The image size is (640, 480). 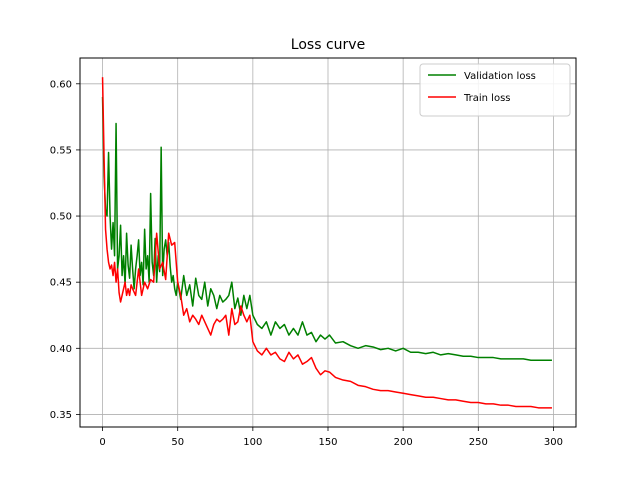 I want to click on legend: Validation loss Train loss, so click(x=495, y=90).